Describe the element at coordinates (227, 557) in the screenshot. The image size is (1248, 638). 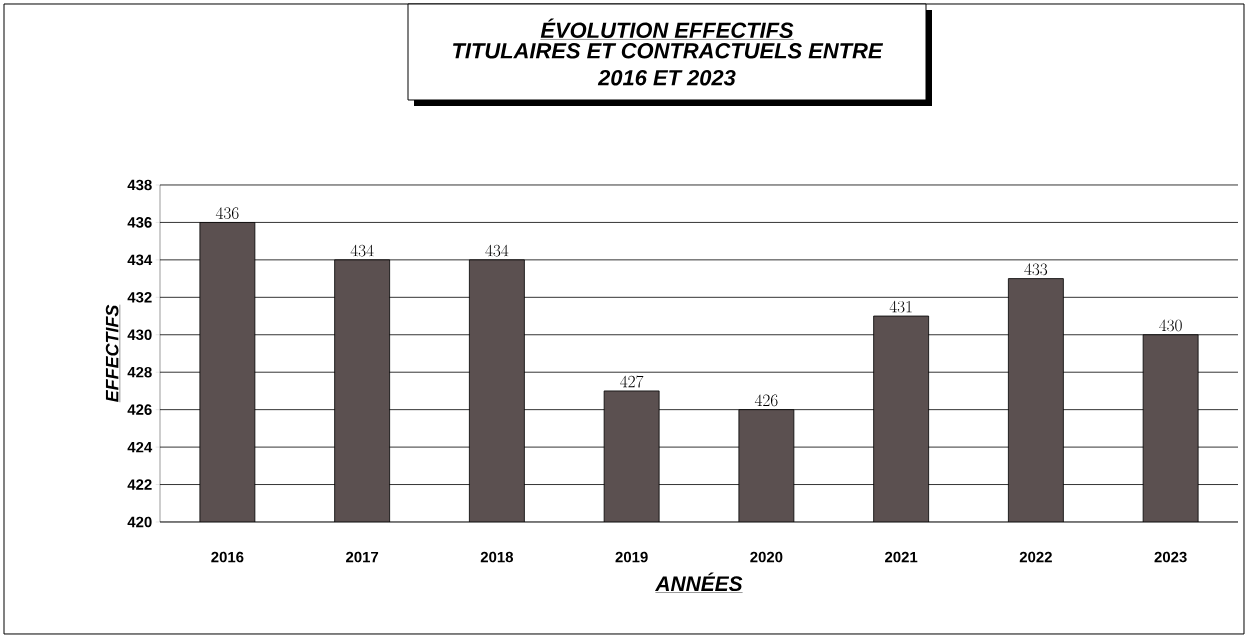
I see `x-tick-label: 2016` at that location.